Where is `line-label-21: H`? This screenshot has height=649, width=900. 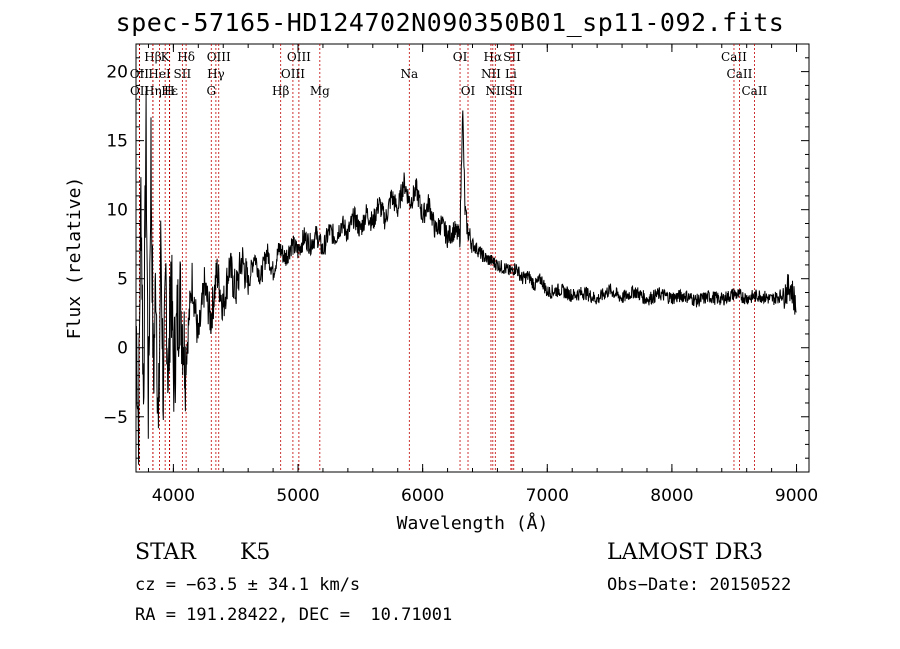 line-label-21: H is located at coordinates (169, 91).